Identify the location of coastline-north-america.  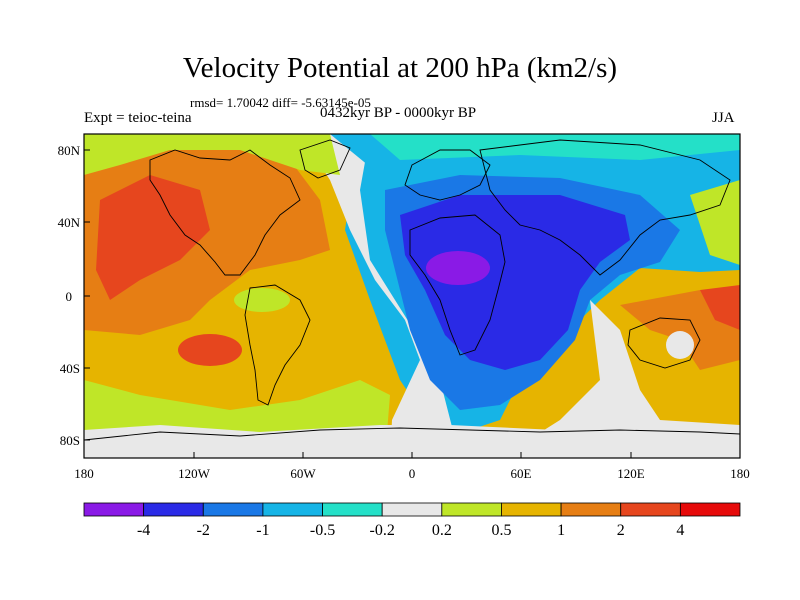
(225, 212).